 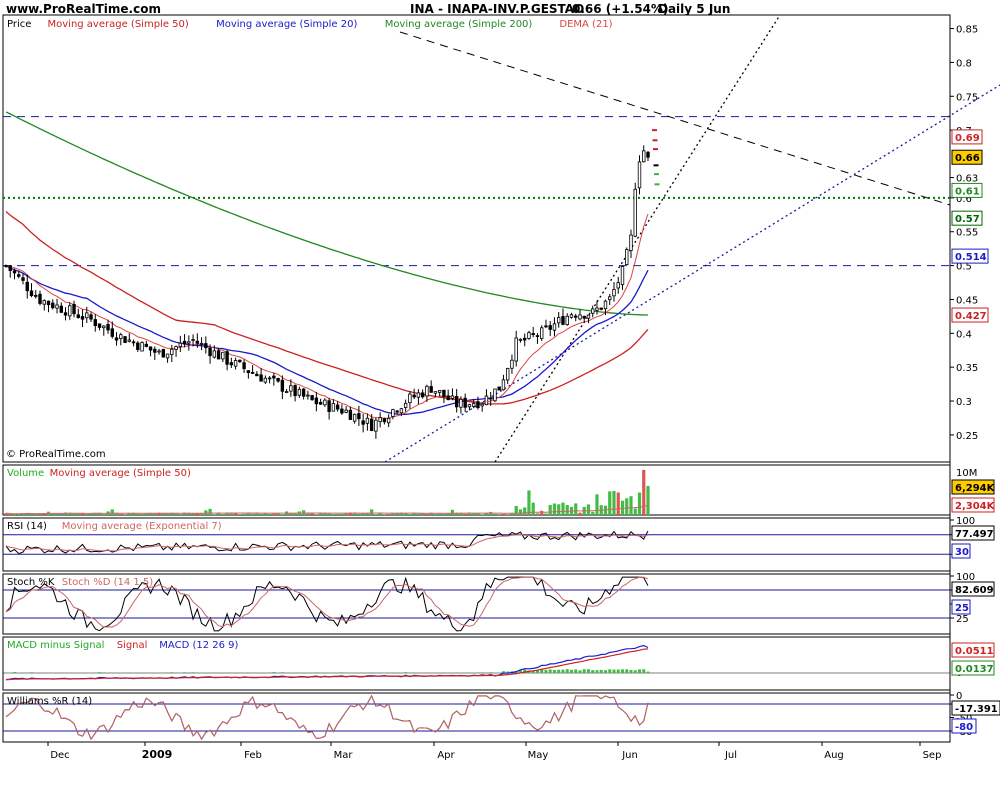 I want to click on rsi-legend-item: Moving average (Exponential 7), so click(x=142, y=526).